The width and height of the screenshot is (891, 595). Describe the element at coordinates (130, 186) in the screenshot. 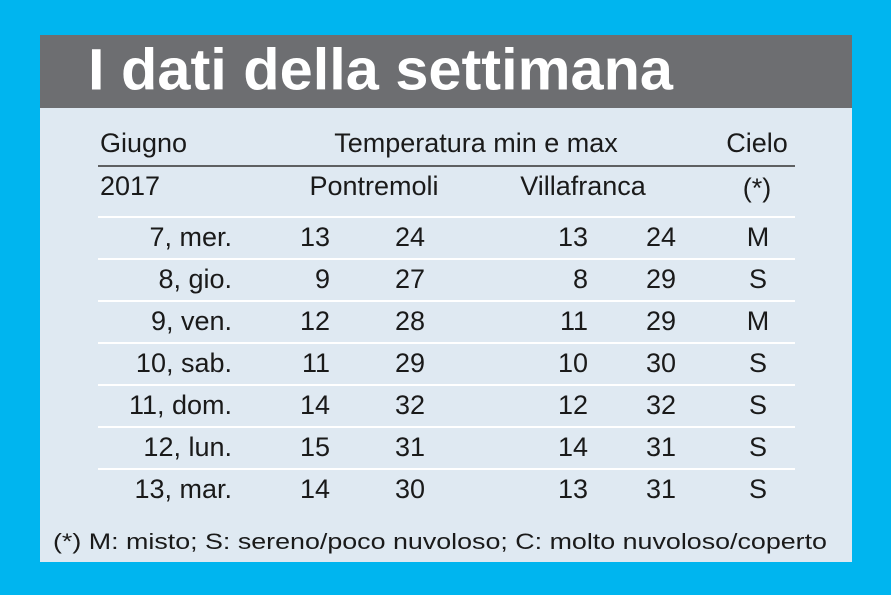

I see `column-header: 2017` at that location.